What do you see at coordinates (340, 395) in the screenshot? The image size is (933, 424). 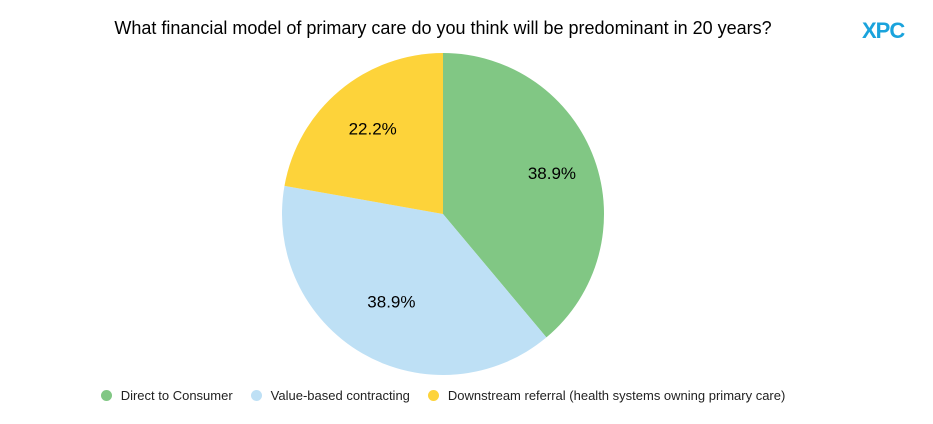 I see `legend-label: Value-based contracting` at bounding box center [340, 395].